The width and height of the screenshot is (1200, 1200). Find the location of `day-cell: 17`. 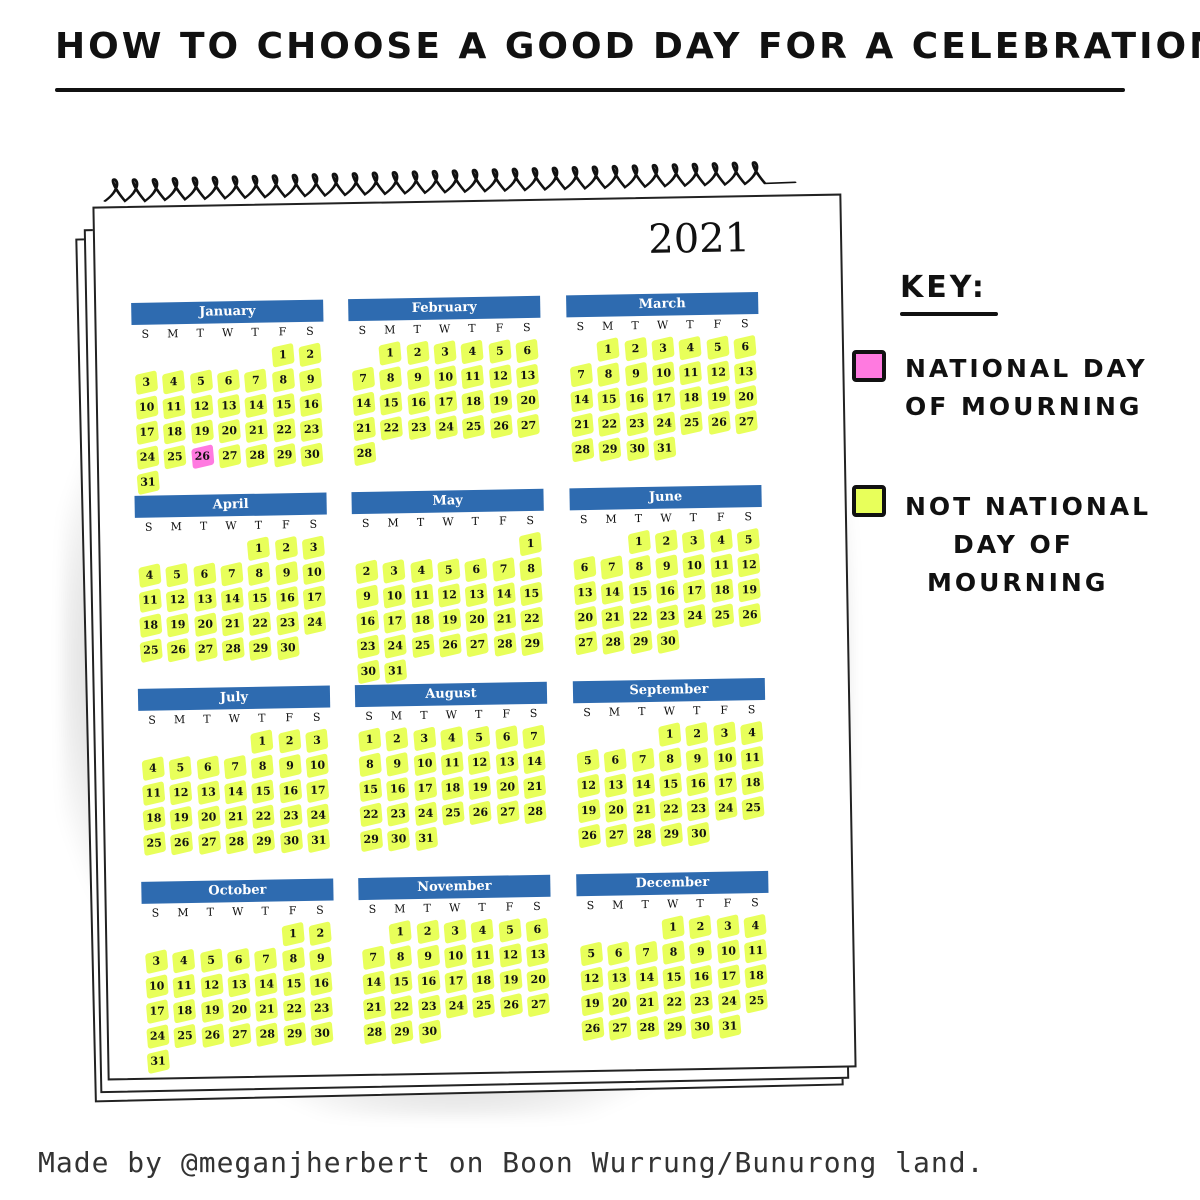

day-cell: 17 is located at coordinates (147, 431).